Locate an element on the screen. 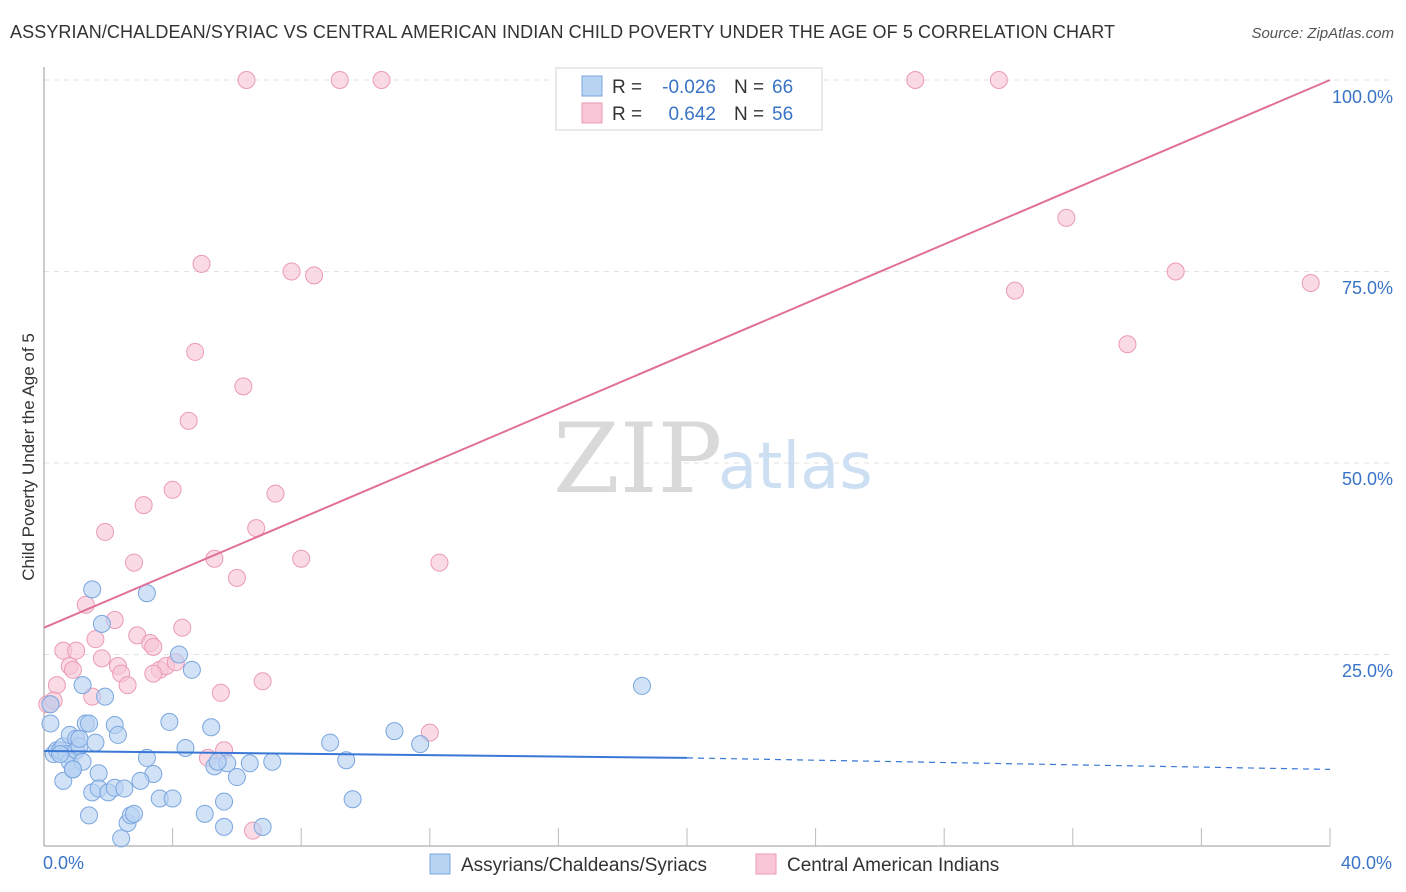  legend-r-value-pink: 0.642 is located at coordinates (692, 114).